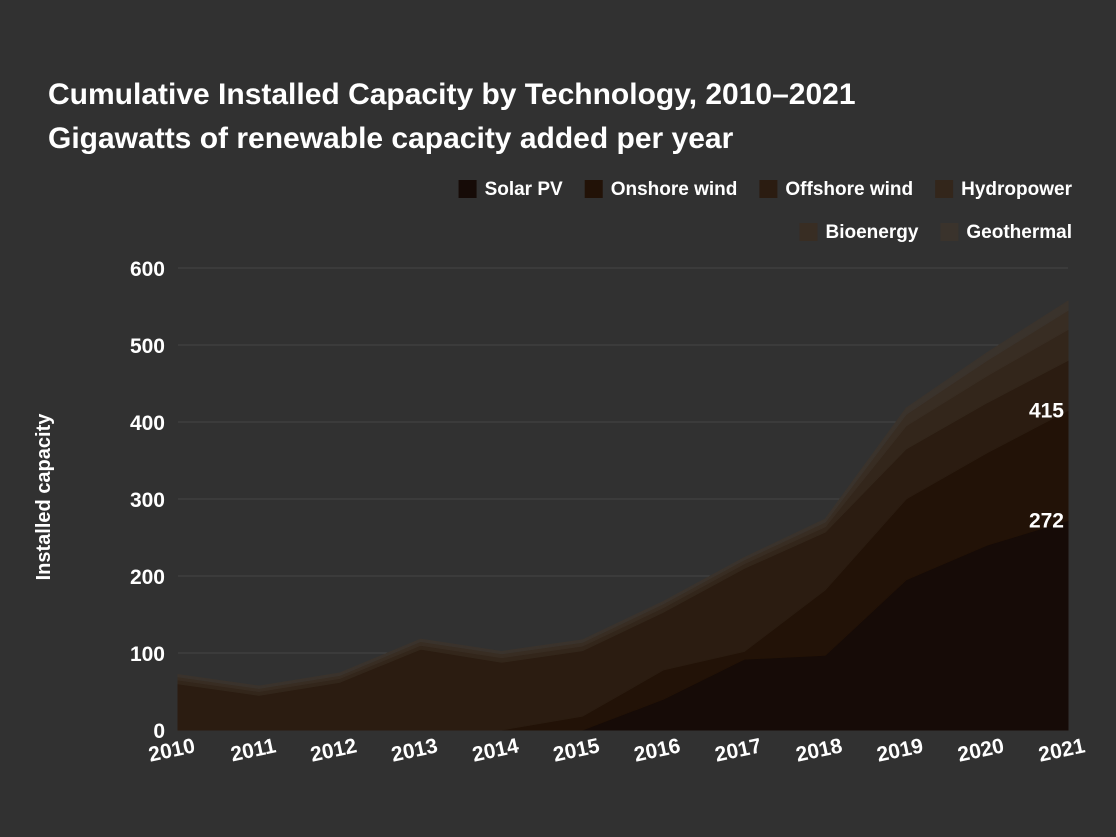 The width and height of the screenshot is (1116, 837). I want to click on x-tick-label: 2012, so click(333, 750).